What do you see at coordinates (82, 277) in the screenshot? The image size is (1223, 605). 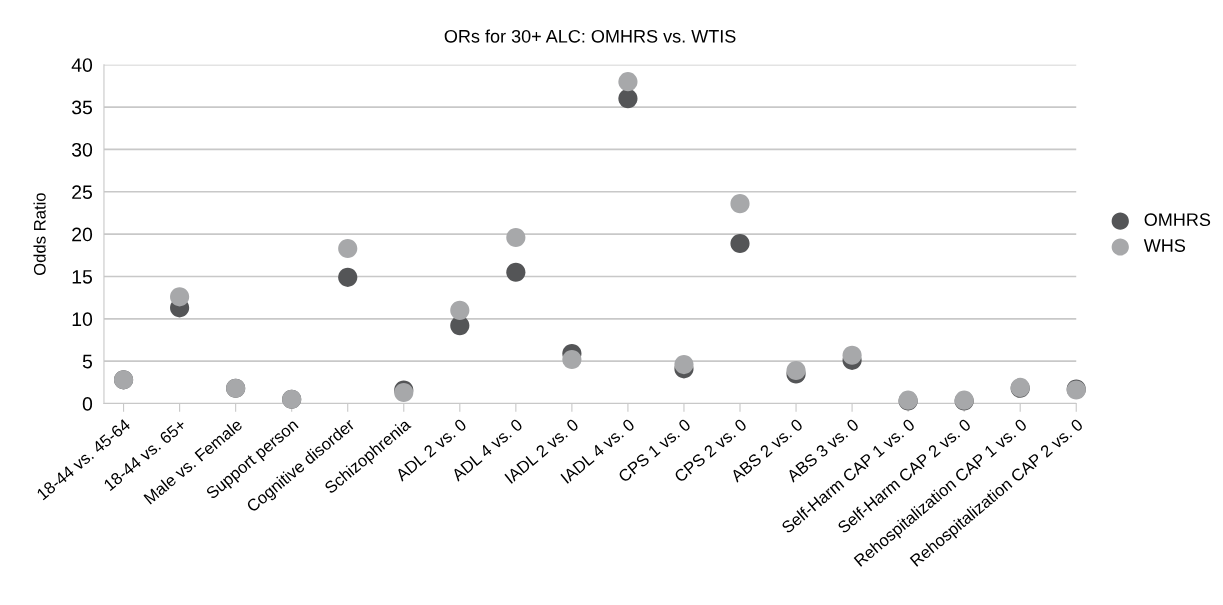 I see `y-tick-label: 15` at bounding box center [82, 277].